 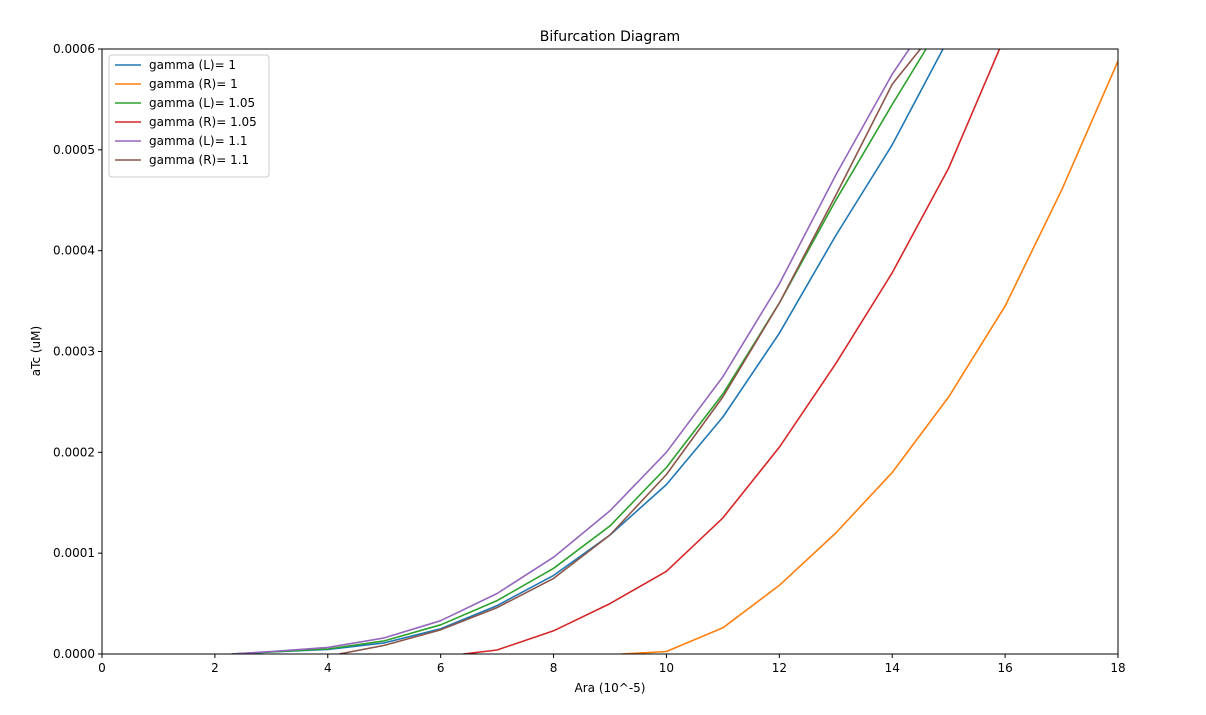 What do you see at coordinates (610, 37) in the screenshot?
I see `chart-title: Bifurcation Diagram` at bounding box center [610, 37].